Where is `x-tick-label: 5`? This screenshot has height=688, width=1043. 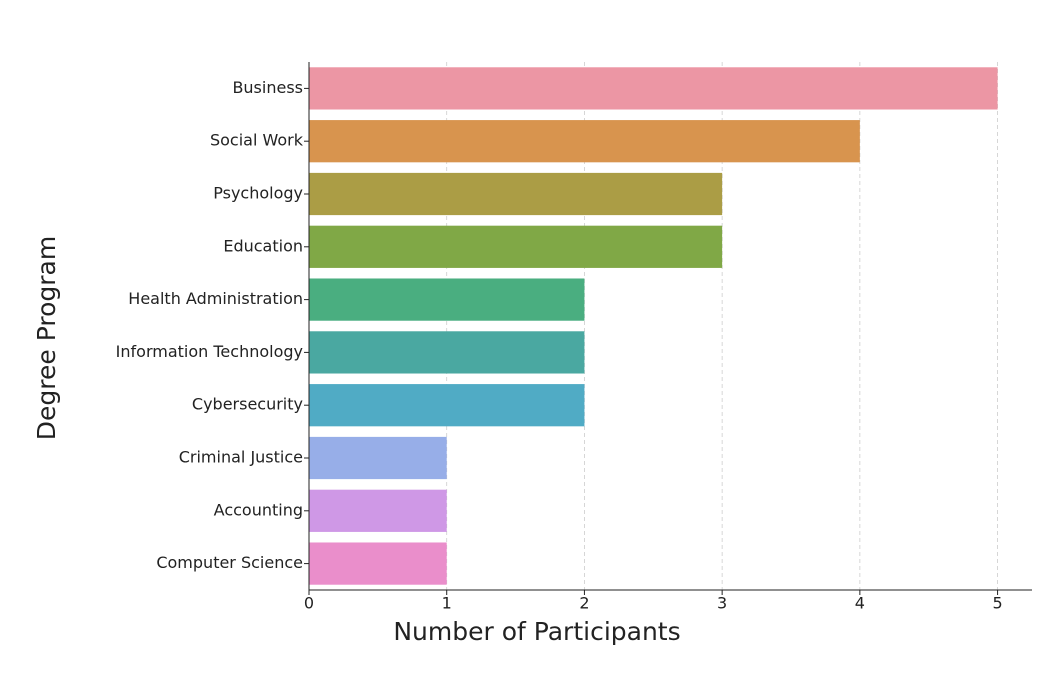 x-tick-label: 5 is located at coordinates (997, 603).